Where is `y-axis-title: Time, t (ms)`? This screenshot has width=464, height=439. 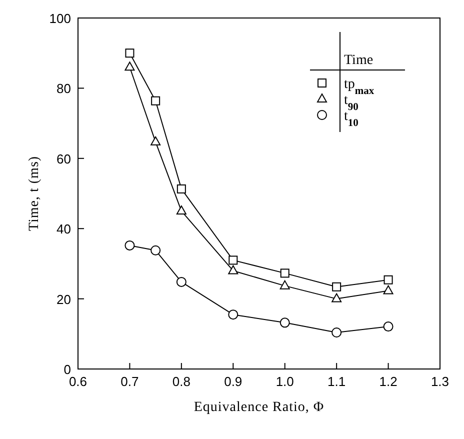
y-axis-title: Time, t (ms) is located at coordinates (34, 194).